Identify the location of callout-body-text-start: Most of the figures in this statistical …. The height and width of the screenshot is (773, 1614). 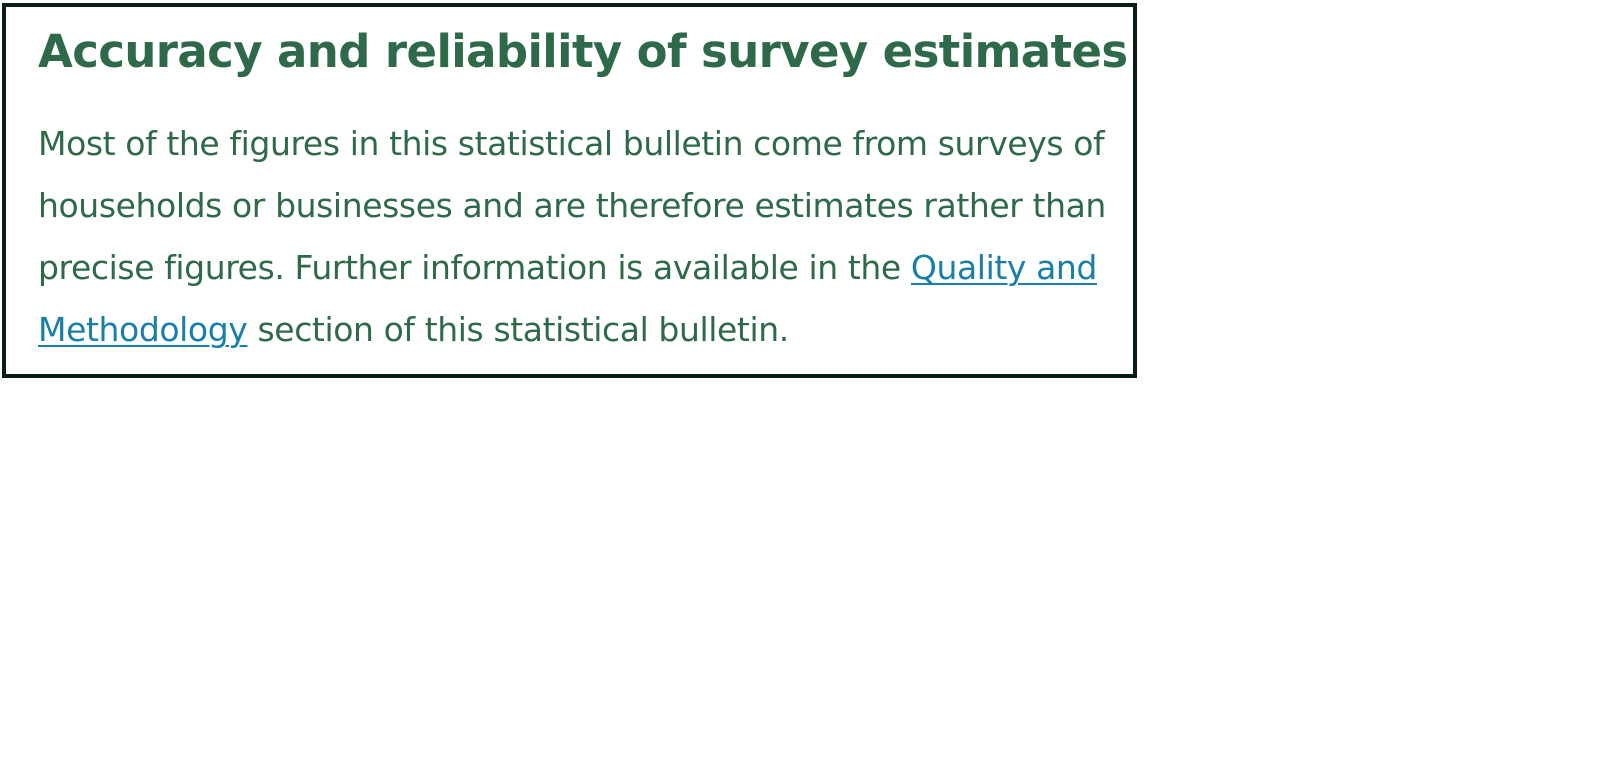
(572, 205).